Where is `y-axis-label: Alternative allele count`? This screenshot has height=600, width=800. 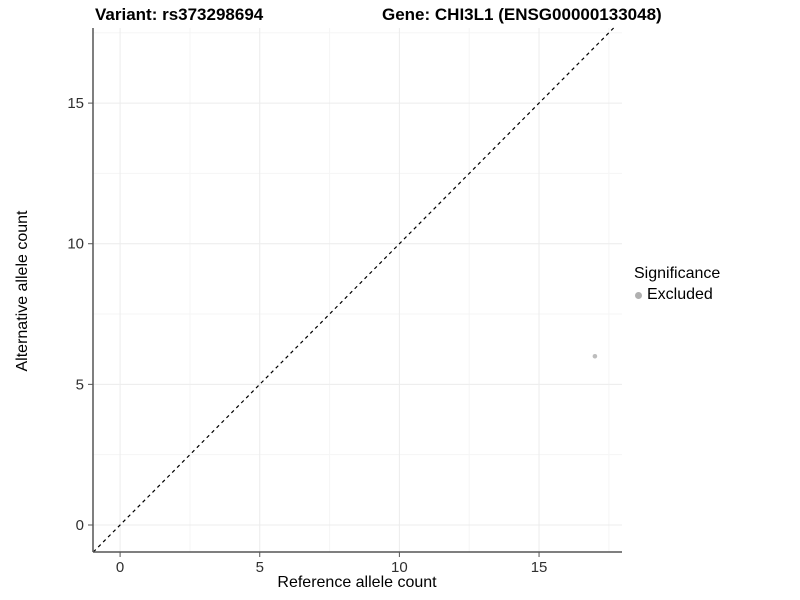
y-axis-label: Alternative allele count is located at coordinates (22, 291).